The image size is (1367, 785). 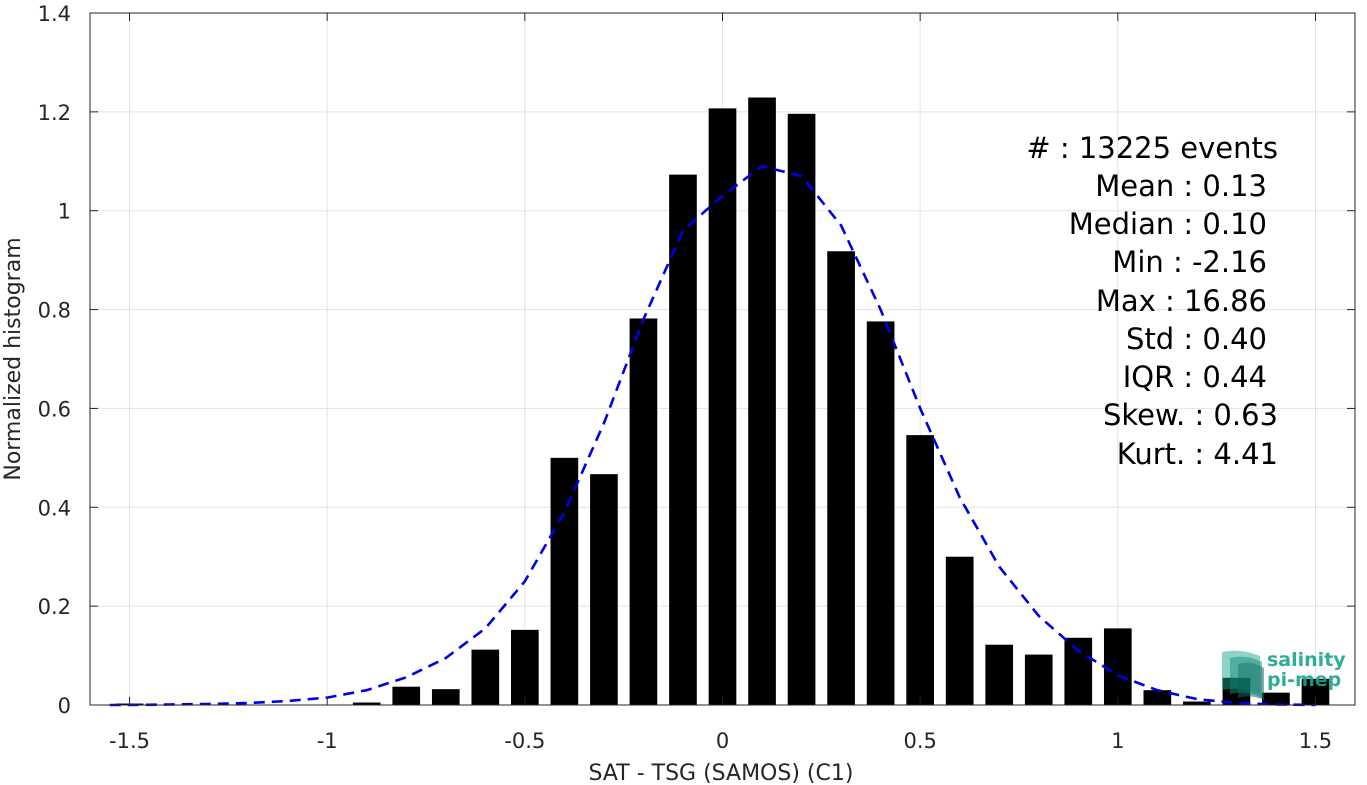 What do you see at coordinates (1196, 339) in the screenshot?
I see `stat-std: Std : 0.40` at bounding box center [1196, 339].